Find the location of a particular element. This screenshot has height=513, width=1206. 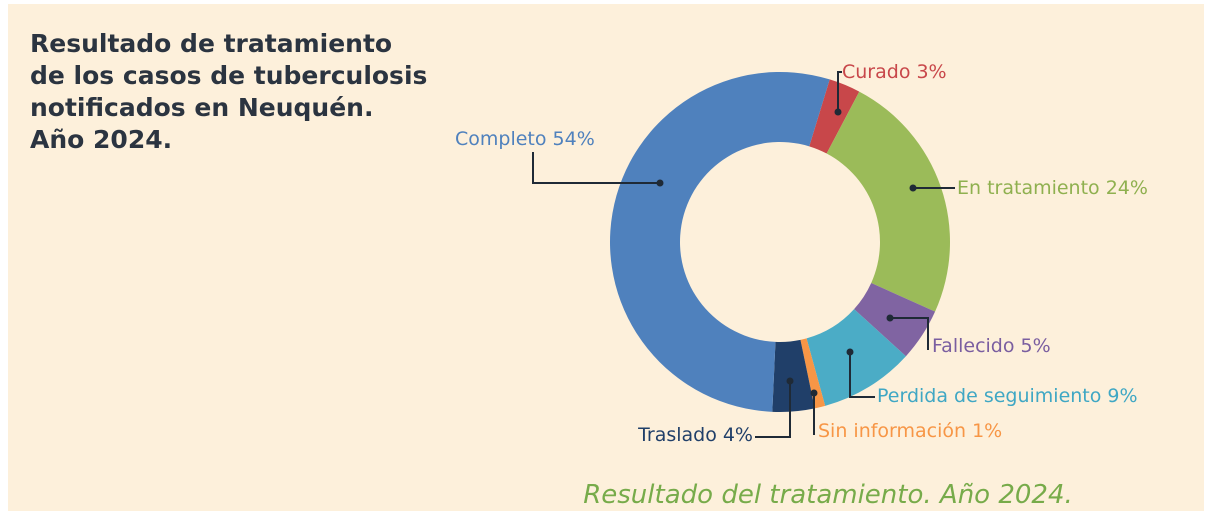

slice-label: Sin información 1% is located at coordinates (910, 431).